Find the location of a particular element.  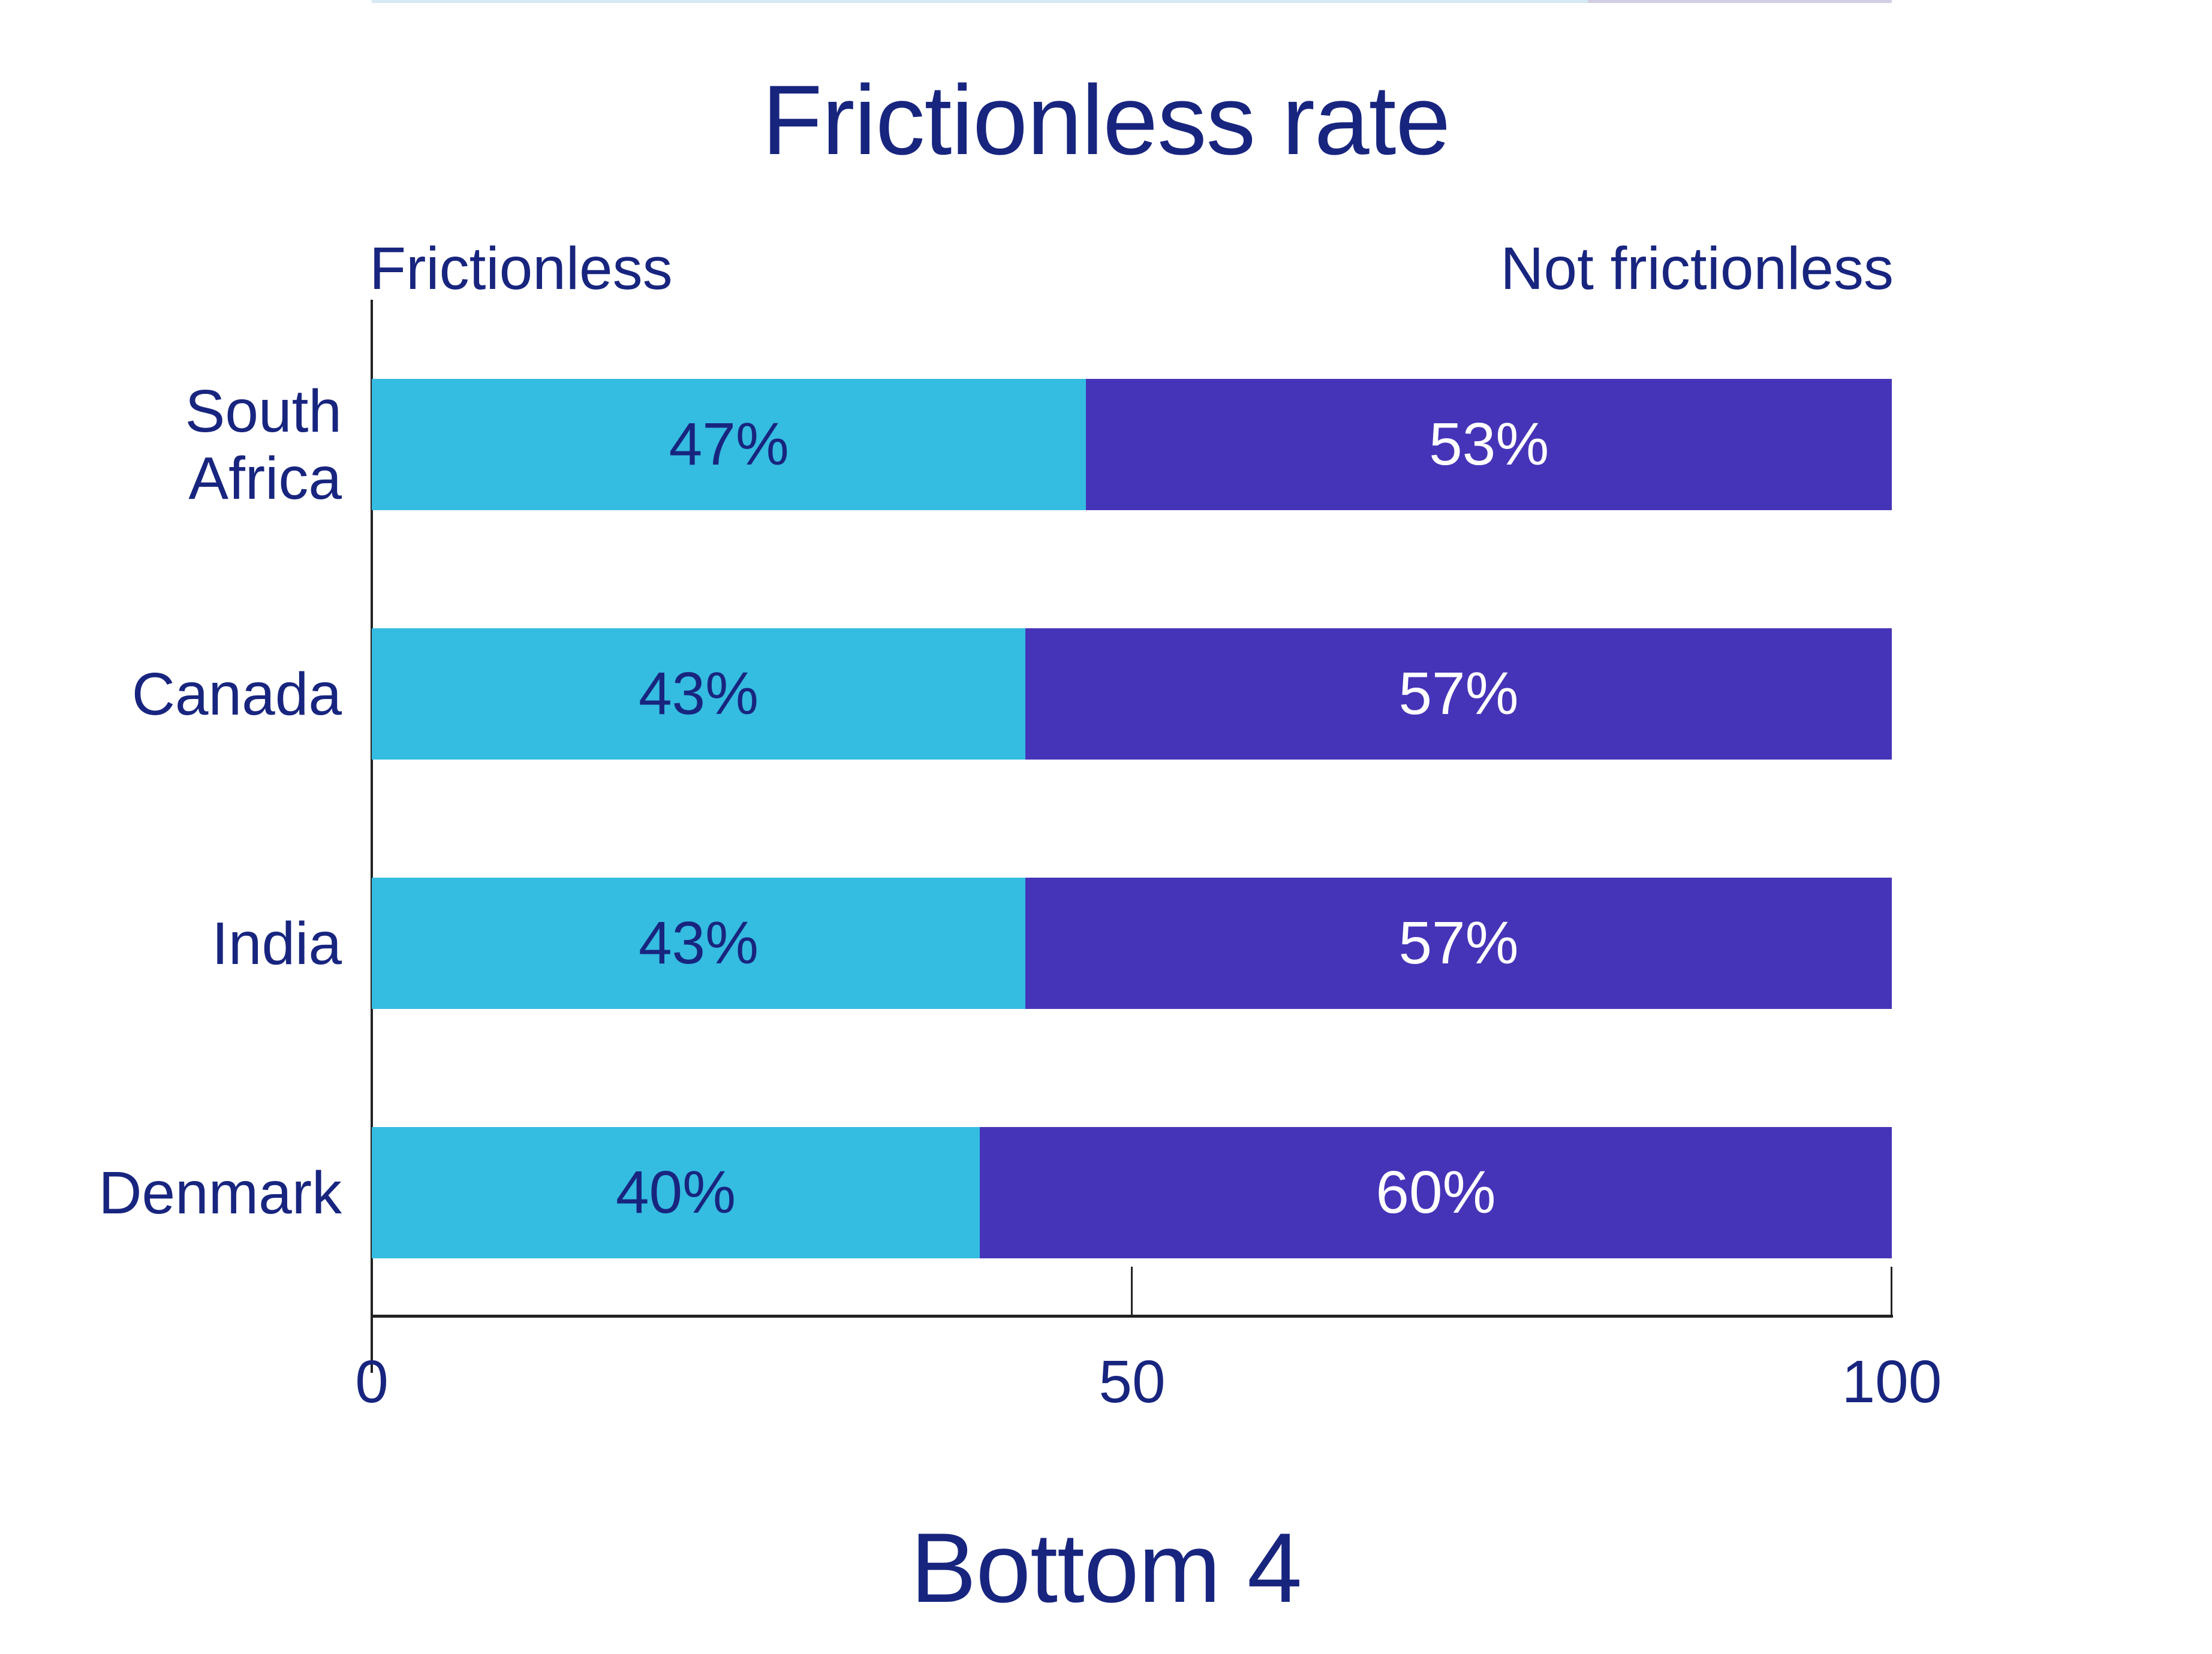

previous-bar-not-frictionless-edge is located at coordinates (1740, 2).